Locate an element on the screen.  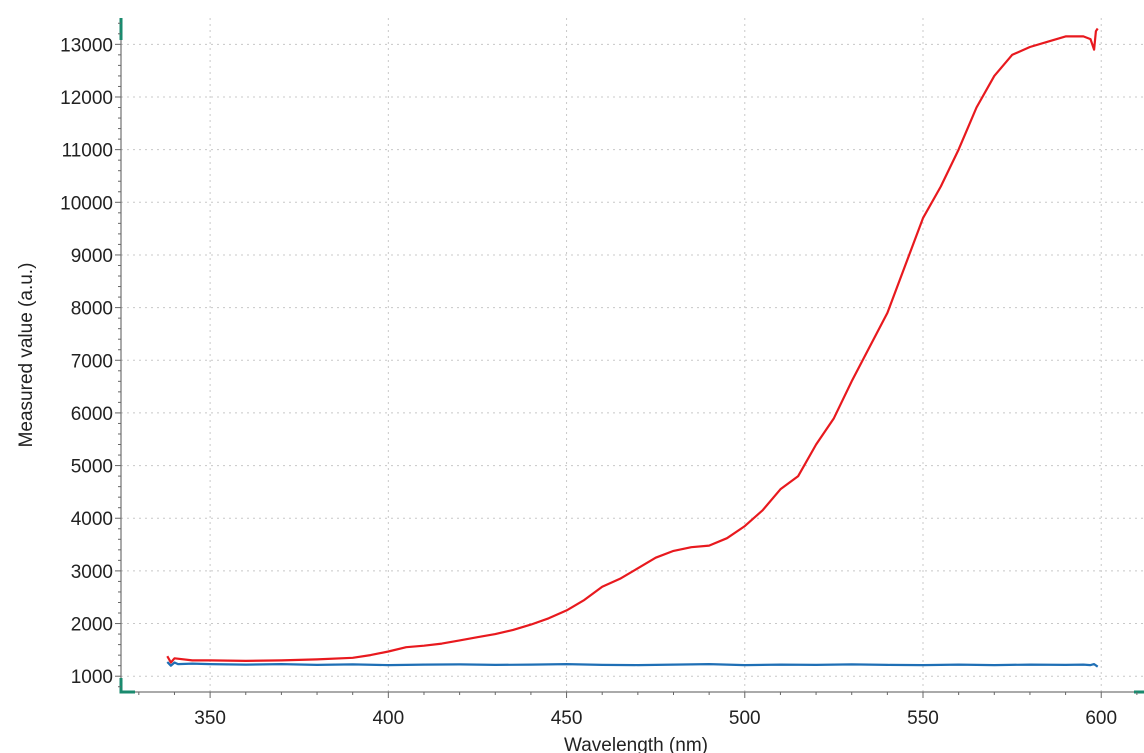
y-tick-label: 9000 is located at coordinates (92, 256).